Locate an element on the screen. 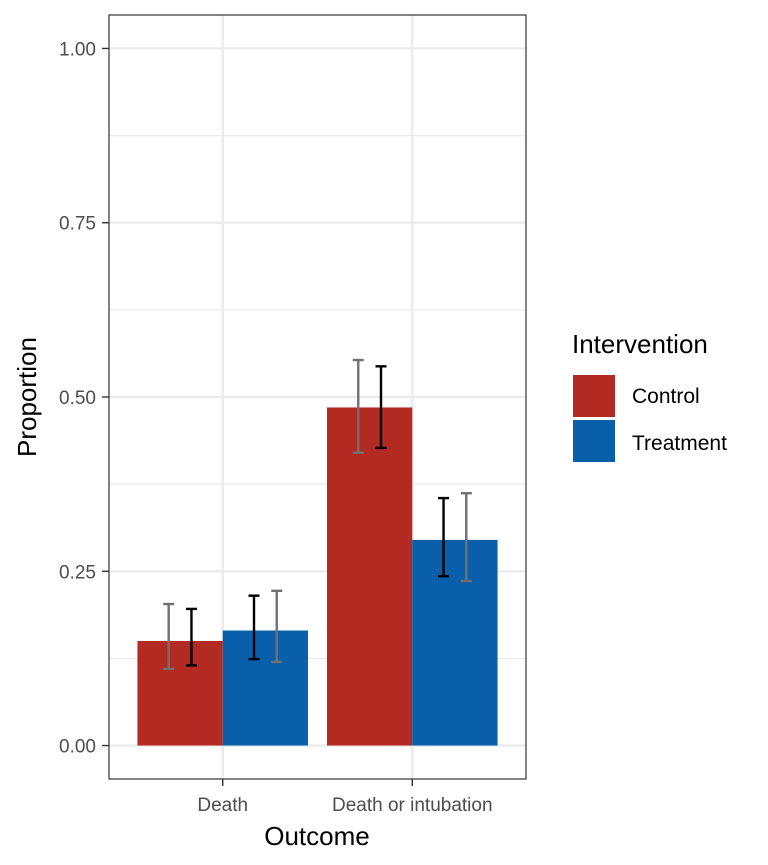 This screenshot has width=768, height=865. x-tick-label: Death or intubation is located at coordinates (412, 805).